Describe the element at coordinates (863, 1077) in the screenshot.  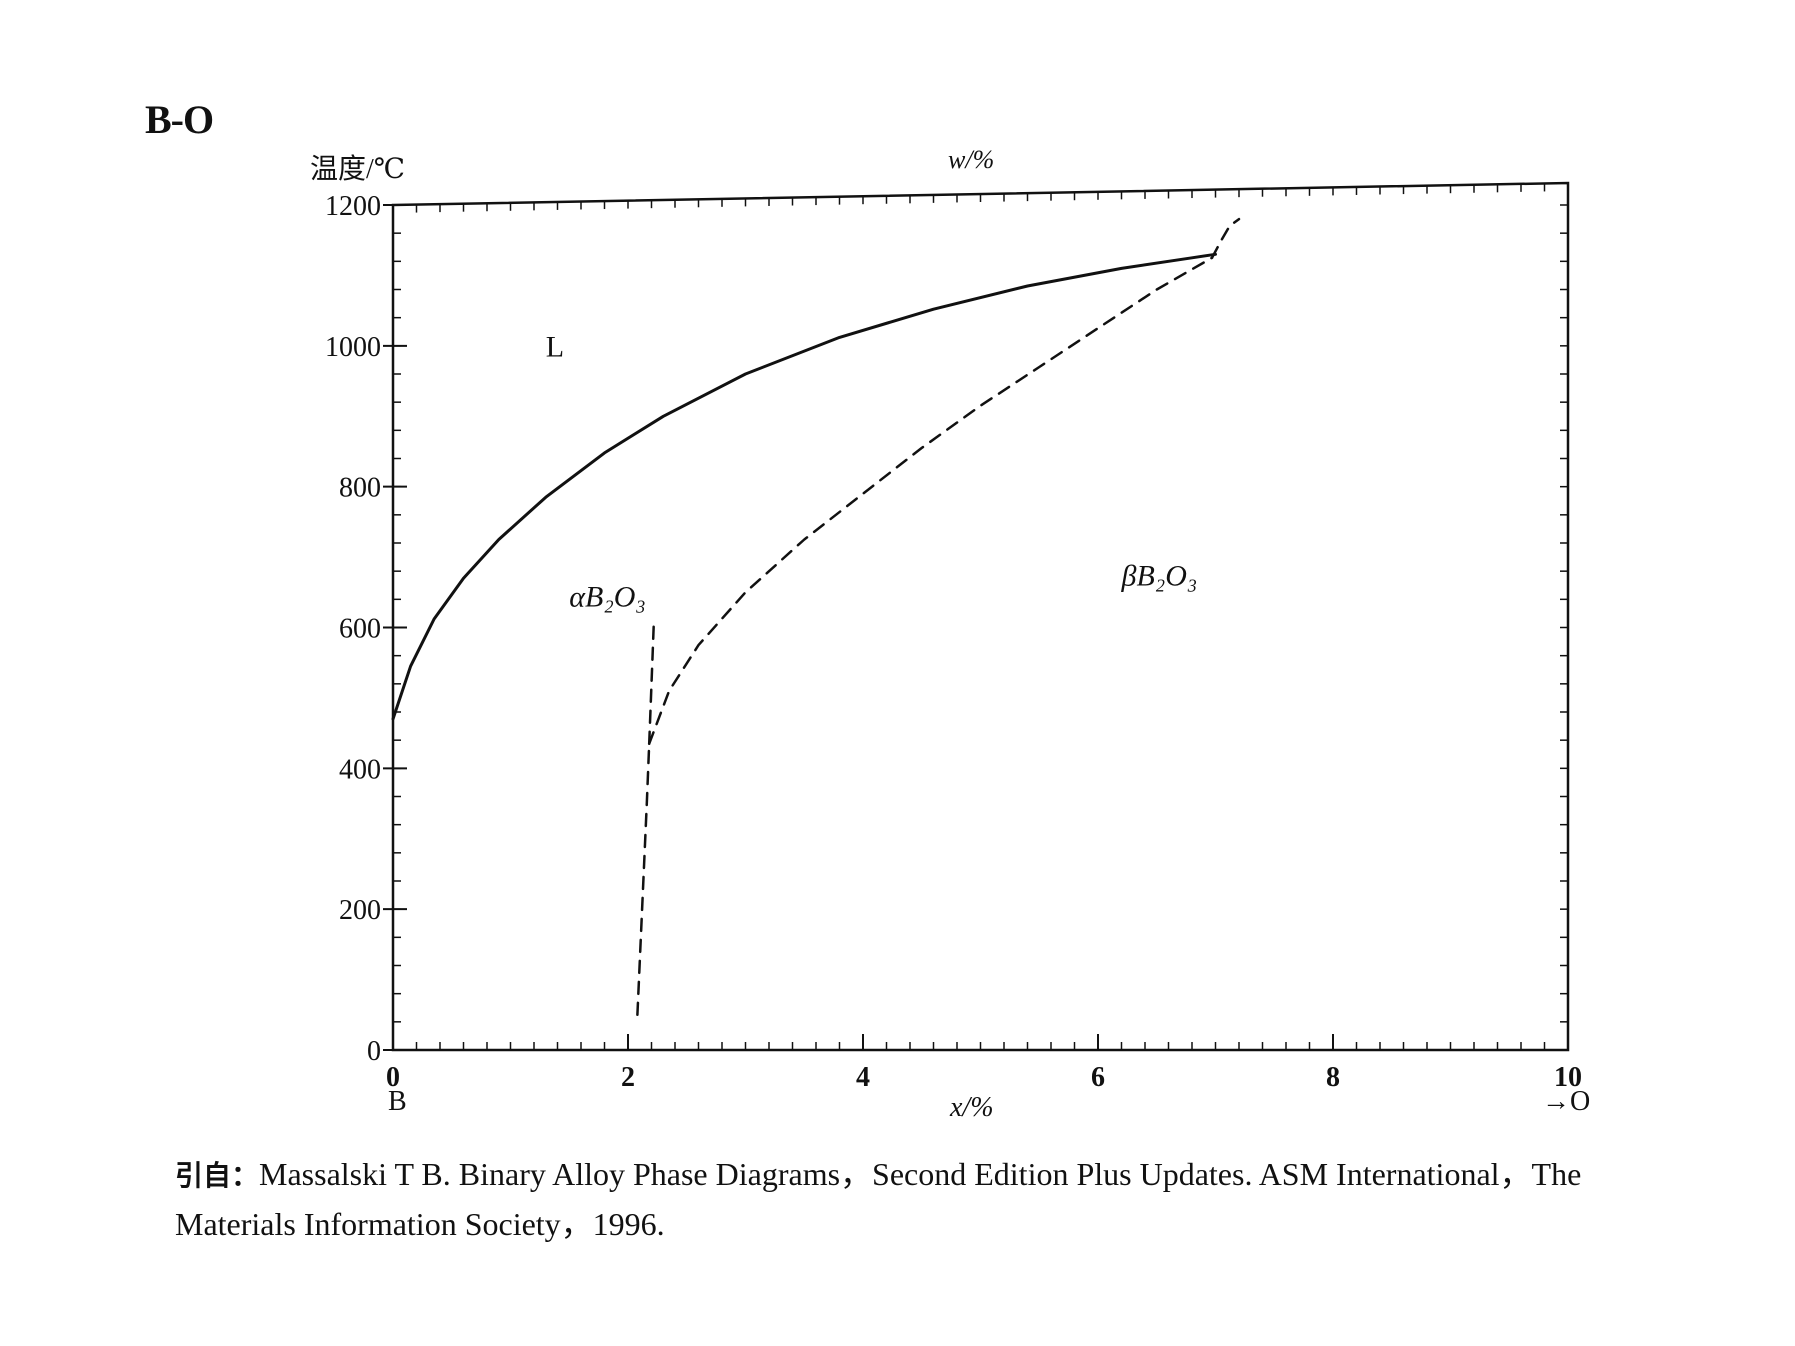
I see `x-tick-label: 4` at that location.